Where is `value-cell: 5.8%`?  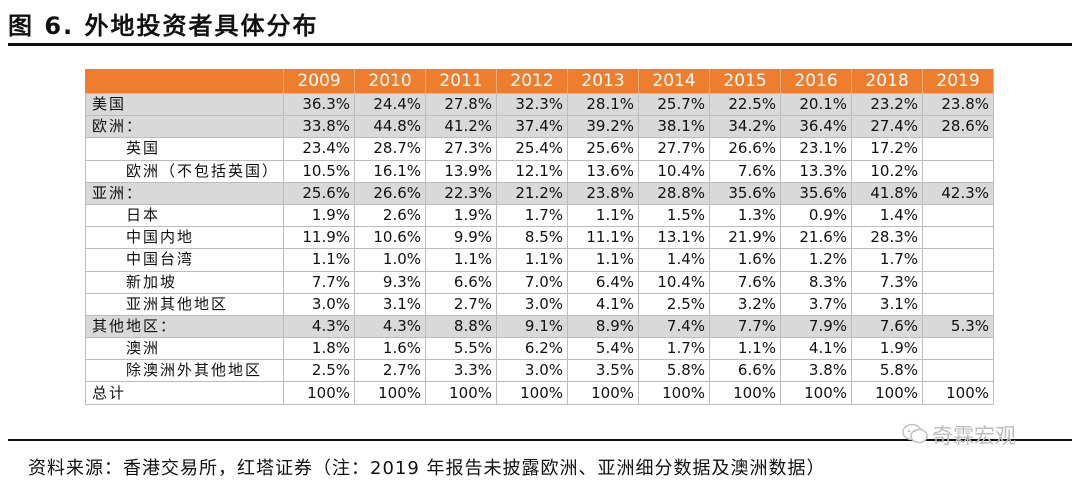
value-cell: 5.8% is located at coordinates (887, 371).